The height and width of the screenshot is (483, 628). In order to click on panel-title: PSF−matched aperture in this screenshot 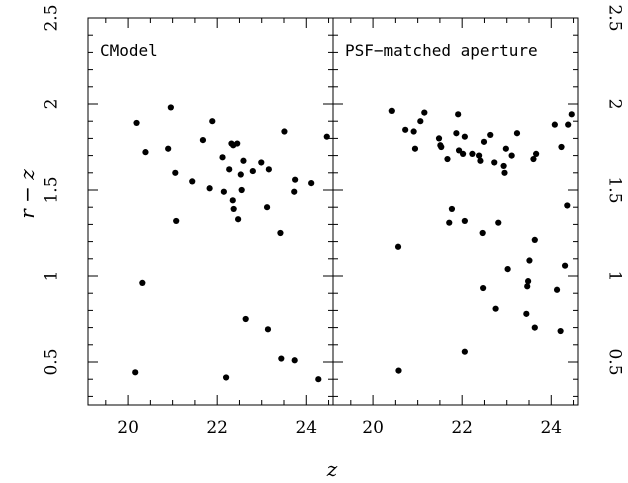, I will do `click(441, 50)`.